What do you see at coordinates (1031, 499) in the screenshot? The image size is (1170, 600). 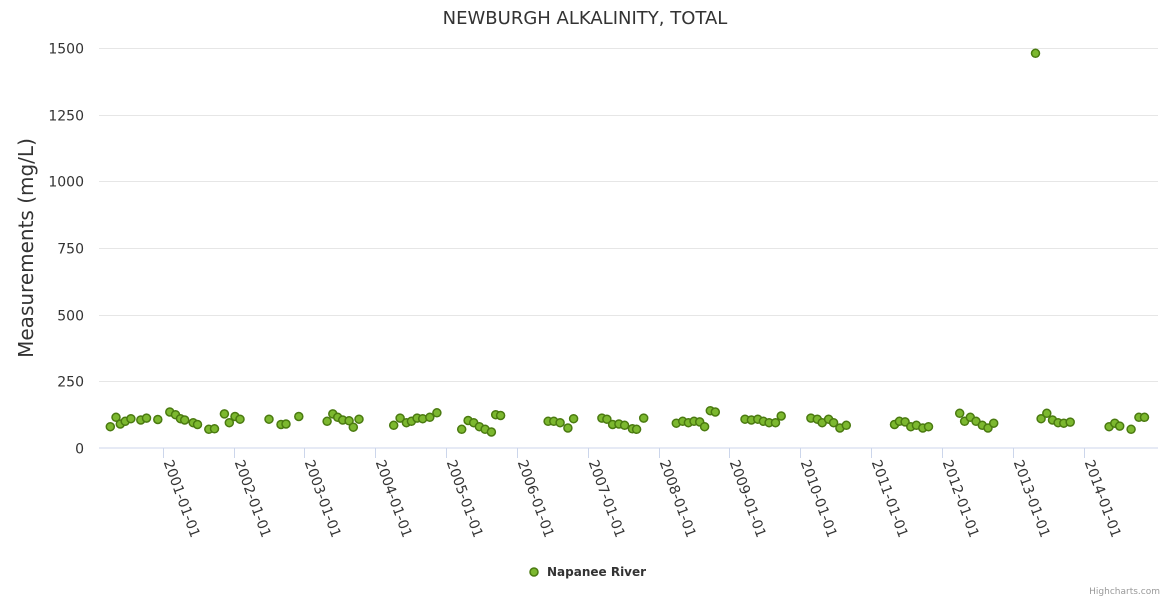 I see `x-tick-label: 2013-01-01` at bounding box center [1031, 499].